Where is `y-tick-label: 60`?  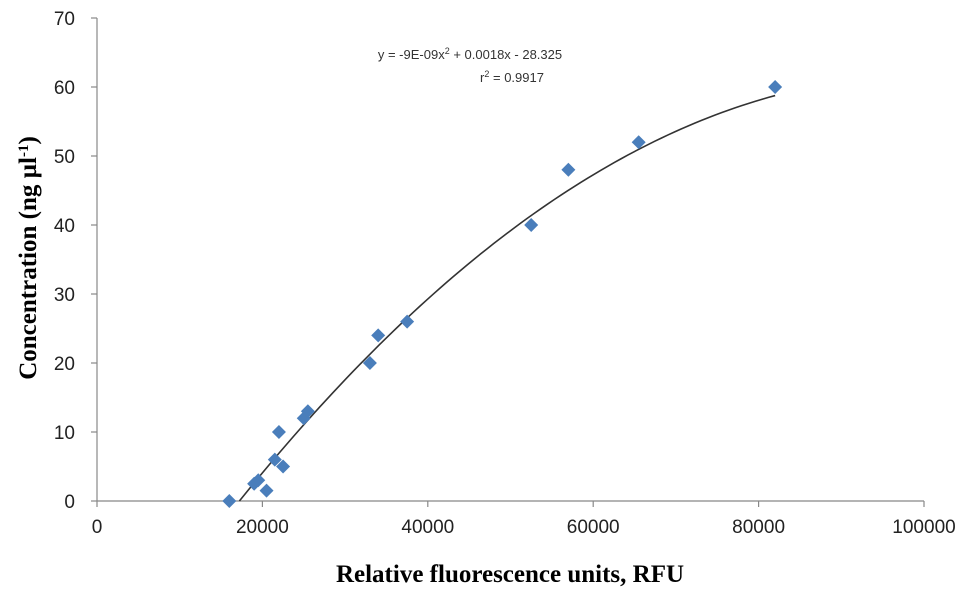 y-tick-label: 60 is located at coordinates (64, 88).